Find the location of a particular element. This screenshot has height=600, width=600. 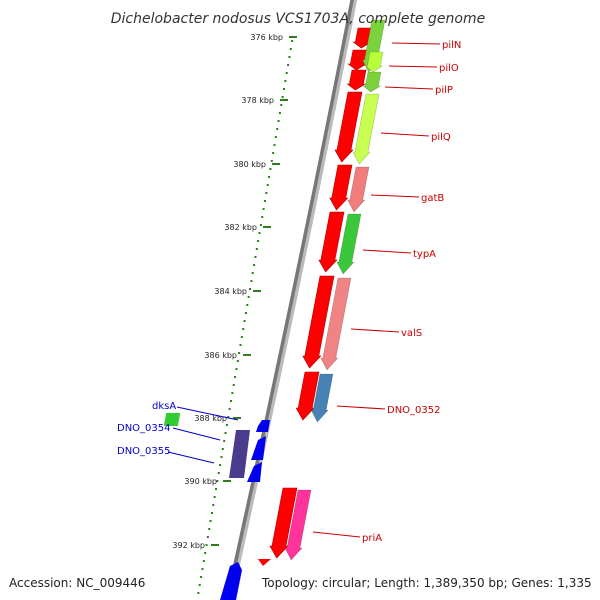

gene-label-dksA: dksA is located at coordinates (164, 406).